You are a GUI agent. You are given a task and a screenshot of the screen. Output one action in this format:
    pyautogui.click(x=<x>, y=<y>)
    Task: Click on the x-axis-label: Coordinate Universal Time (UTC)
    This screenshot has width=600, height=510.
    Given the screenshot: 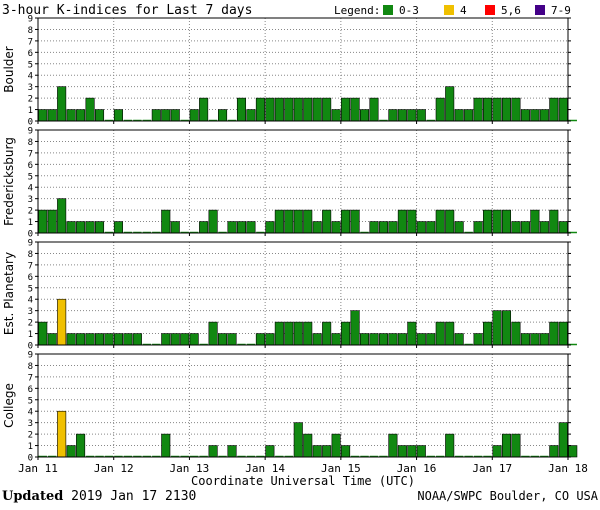 What is the action you would take?
    pyautogui.click(x=303, y=481)
    